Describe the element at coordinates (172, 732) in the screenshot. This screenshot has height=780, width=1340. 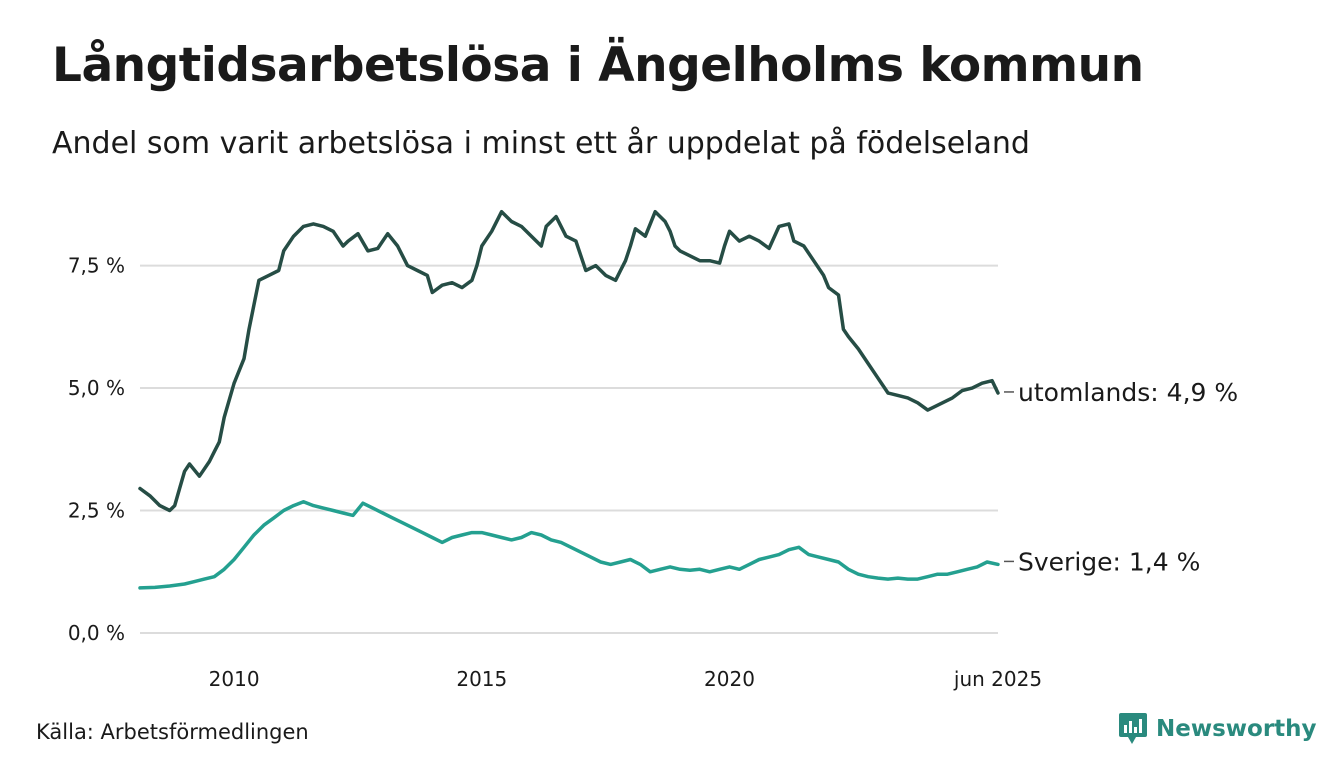
I see `source-note: Källa: Arbetsförmedlingen` at that location.